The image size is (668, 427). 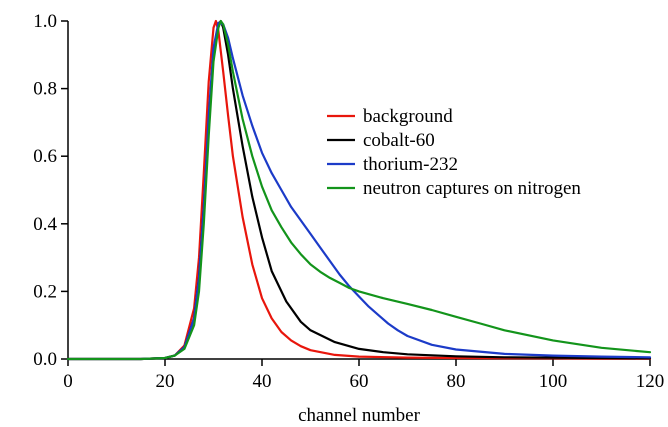 What do you see at coordinates (553, 381) in the screenshot?
I see `x-tick-label: 100` at bounding box center [553, 381].